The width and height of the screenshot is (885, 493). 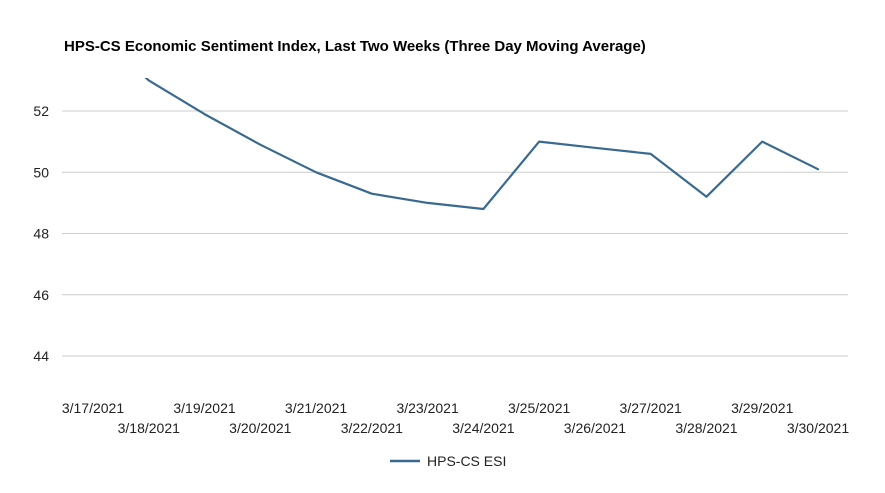 What do you see at coordinates (93, 408) in the screenshot?
I see `x-tick-label: 3/17/2021` at bounding box center [93, 408].